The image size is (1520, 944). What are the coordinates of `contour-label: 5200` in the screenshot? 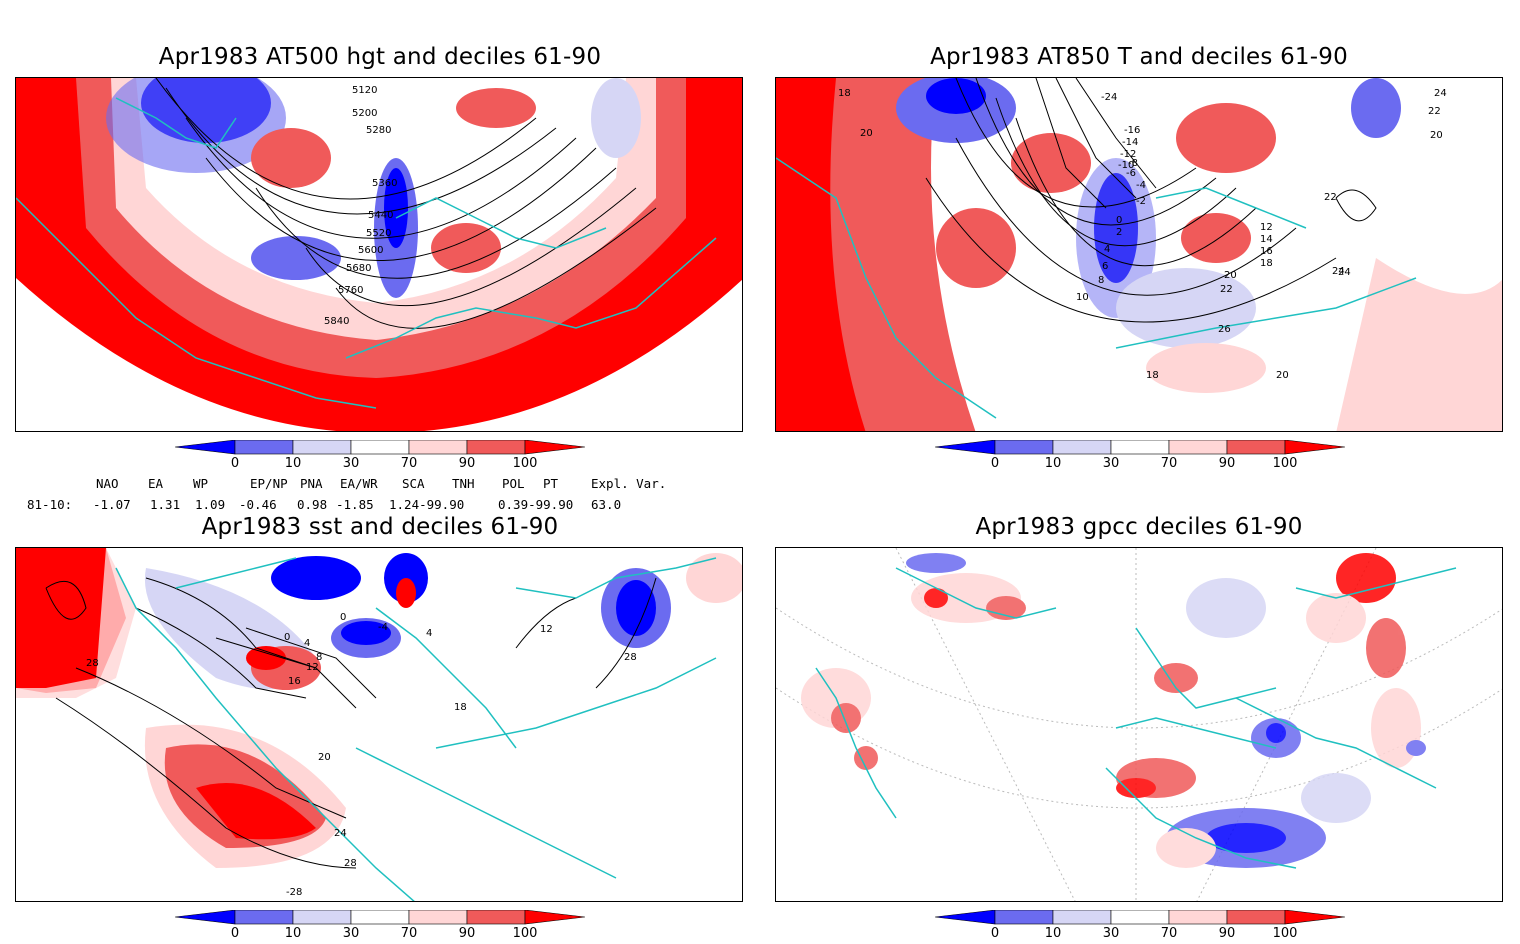 It's located at (364, 113).